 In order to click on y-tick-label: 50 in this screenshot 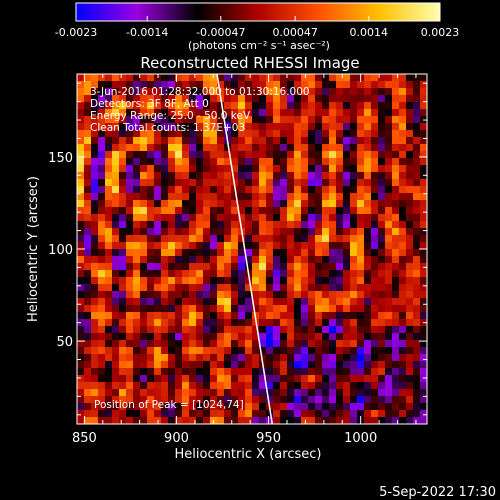, I will do `click(64, 342)`.